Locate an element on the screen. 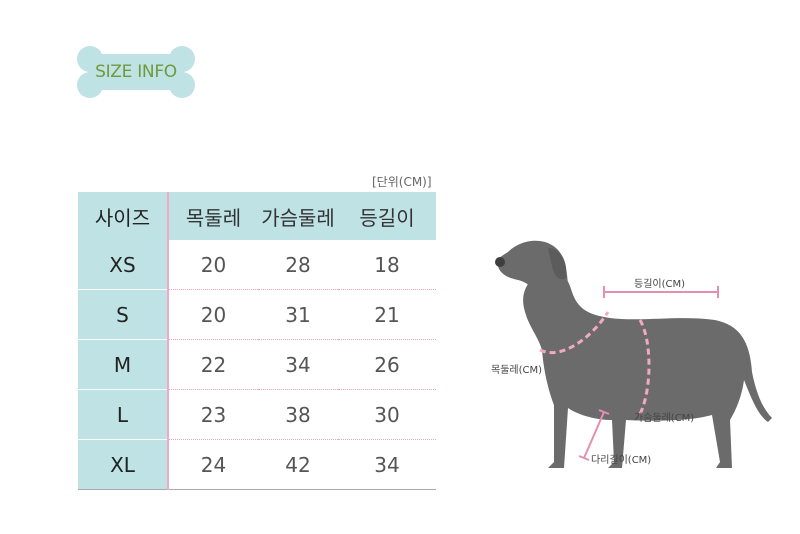  back-cell: 21 is located at coordinates (387, 314).